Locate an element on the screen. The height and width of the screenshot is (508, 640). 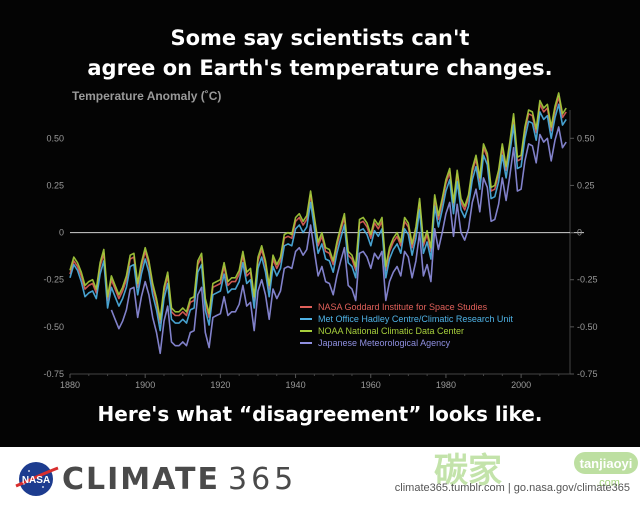
x-tick-label: 1960 is located at coordinates (371, 385).